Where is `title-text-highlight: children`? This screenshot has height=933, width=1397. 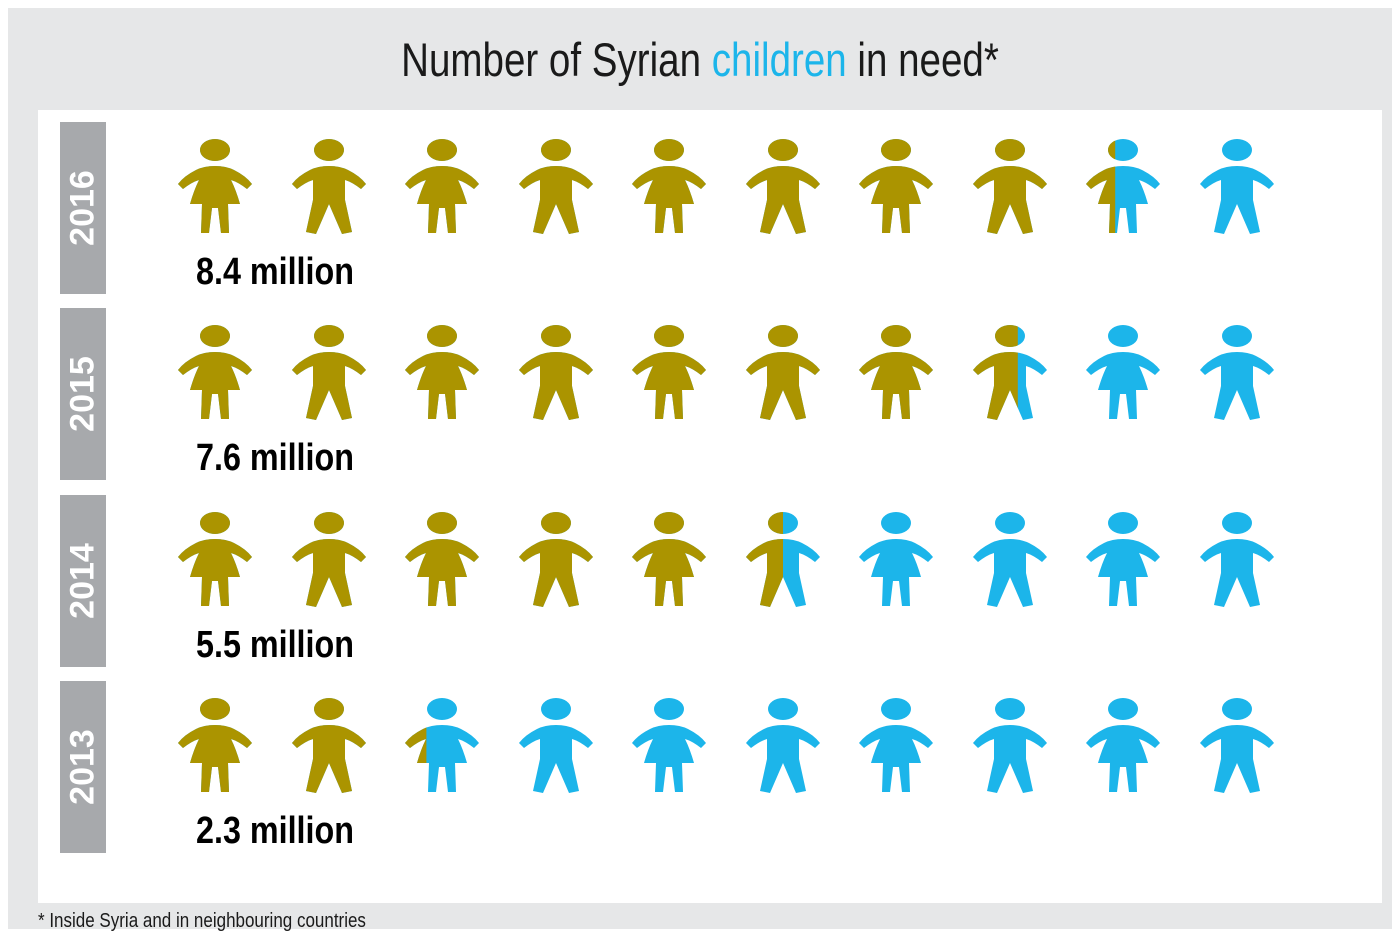 title-text-highlight: children is located at coordinates (779, 59).